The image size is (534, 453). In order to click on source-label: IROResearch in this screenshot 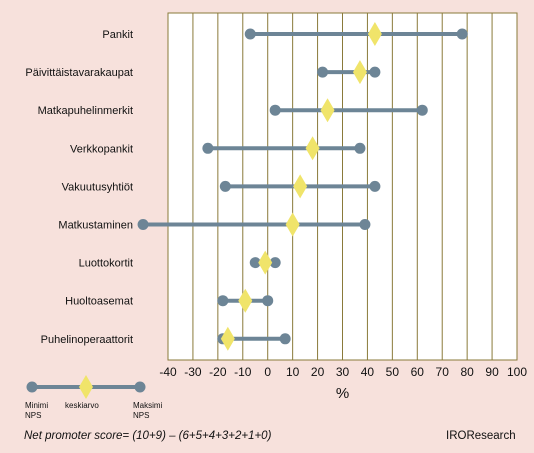, I will do `click(481, 436)`.